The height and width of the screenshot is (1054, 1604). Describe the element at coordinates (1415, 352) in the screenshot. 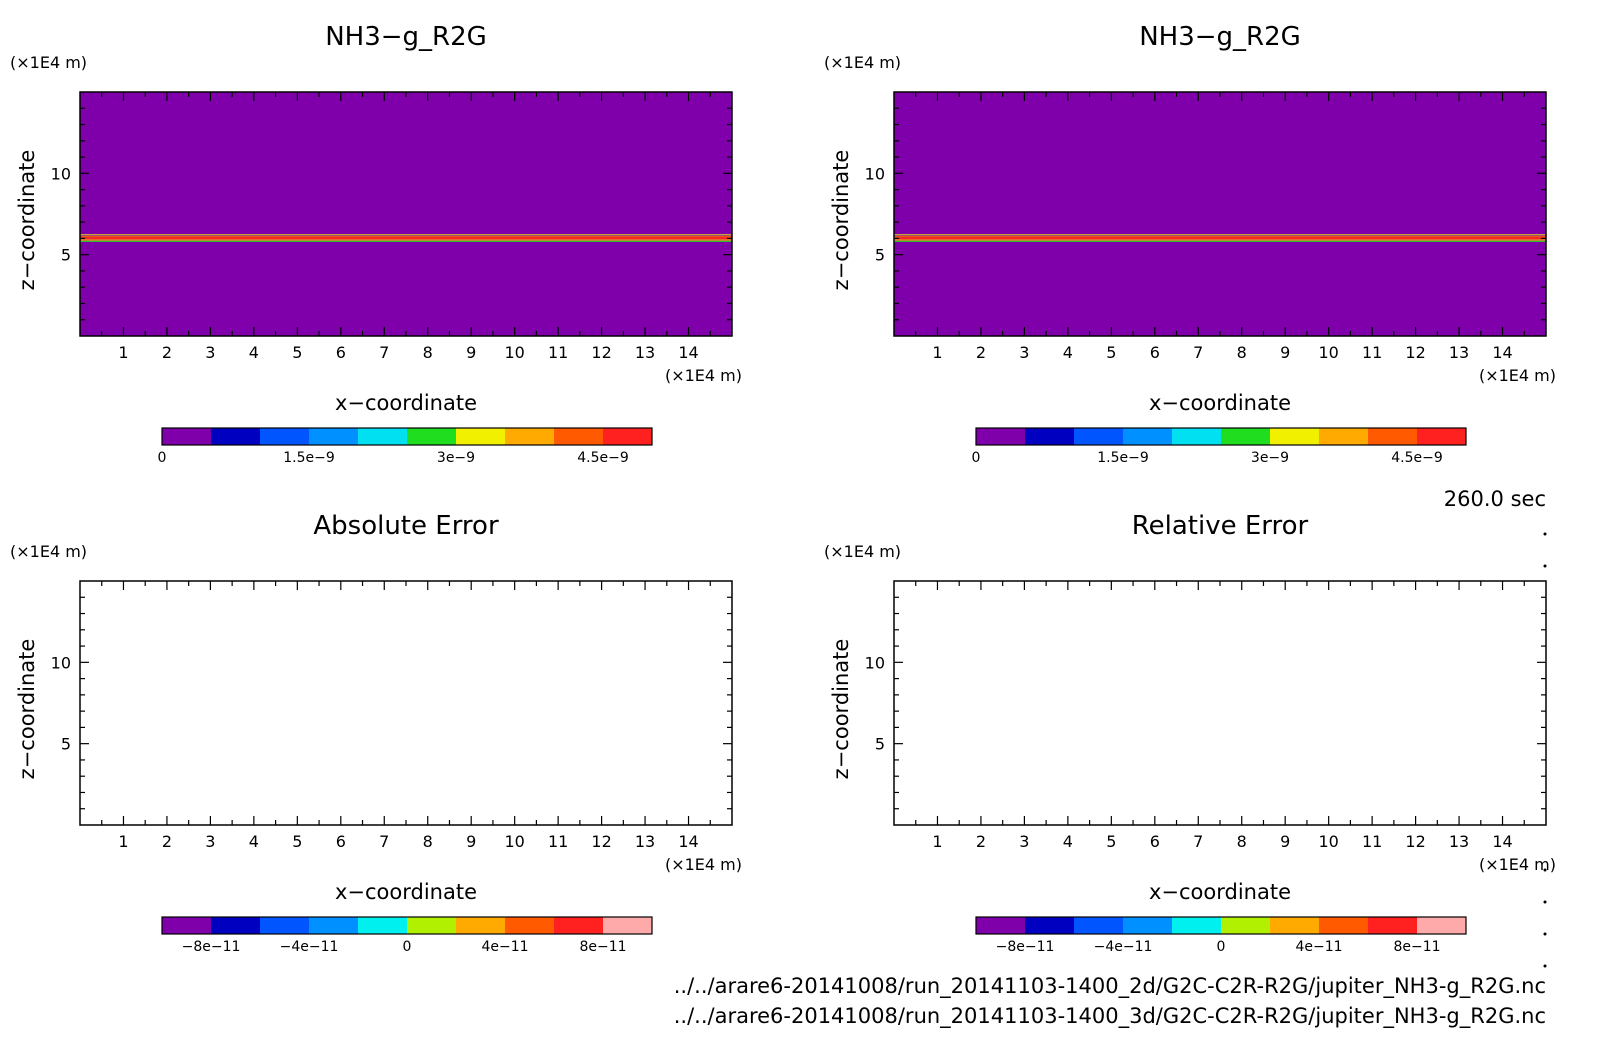

I see `x-tick-label: 12` at that location.